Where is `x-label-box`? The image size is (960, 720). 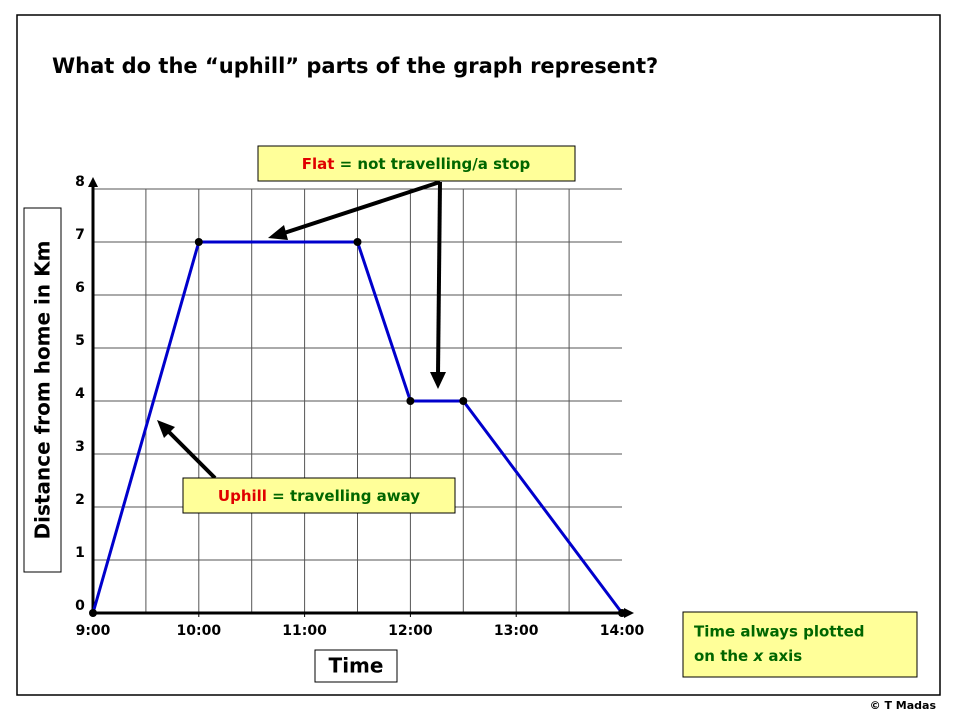 x-label-box is located at coordinates (356, 666).